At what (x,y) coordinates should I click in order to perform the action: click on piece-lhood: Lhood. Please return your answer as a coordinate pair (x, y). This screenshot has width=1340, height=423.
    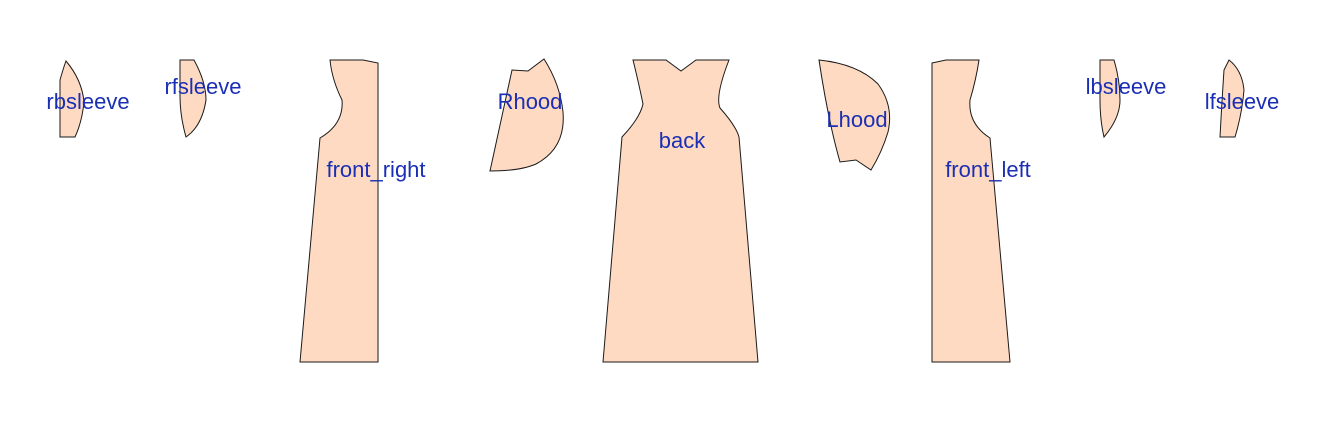
    Looking at the image, I should click on (854, 115).